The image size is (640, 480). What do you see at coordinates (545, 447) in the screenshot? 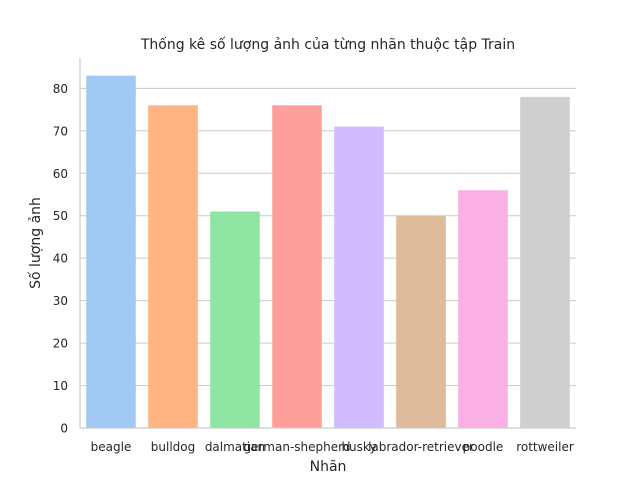
I see `x-tick-label: rottweiler` at bounding box center [545, 447].